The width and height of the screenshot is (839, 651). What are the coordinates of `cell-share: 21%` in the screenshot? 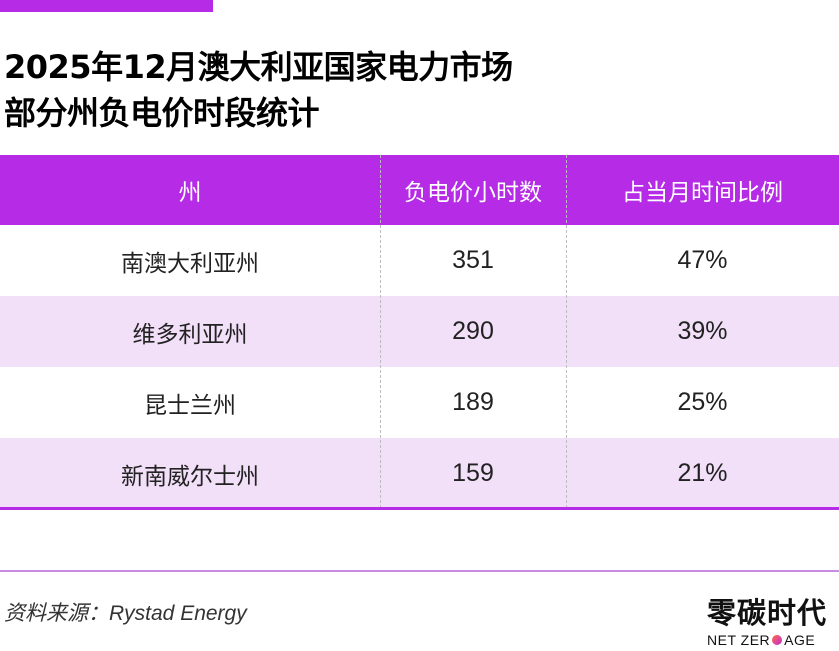 It's located at (702, 473).